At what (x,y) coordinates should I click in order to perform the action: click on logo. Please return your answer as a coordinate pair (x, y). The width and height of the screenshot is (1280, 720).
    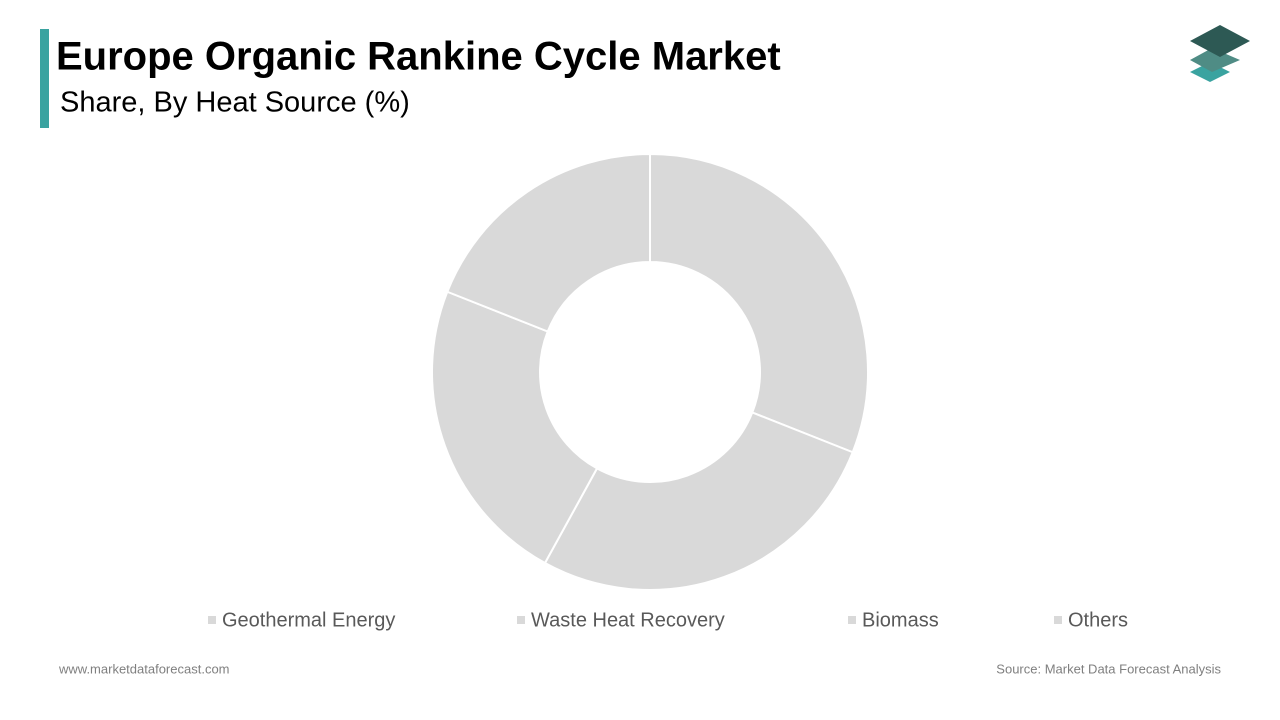
    Looking at the image, I should click on (1220, 53).